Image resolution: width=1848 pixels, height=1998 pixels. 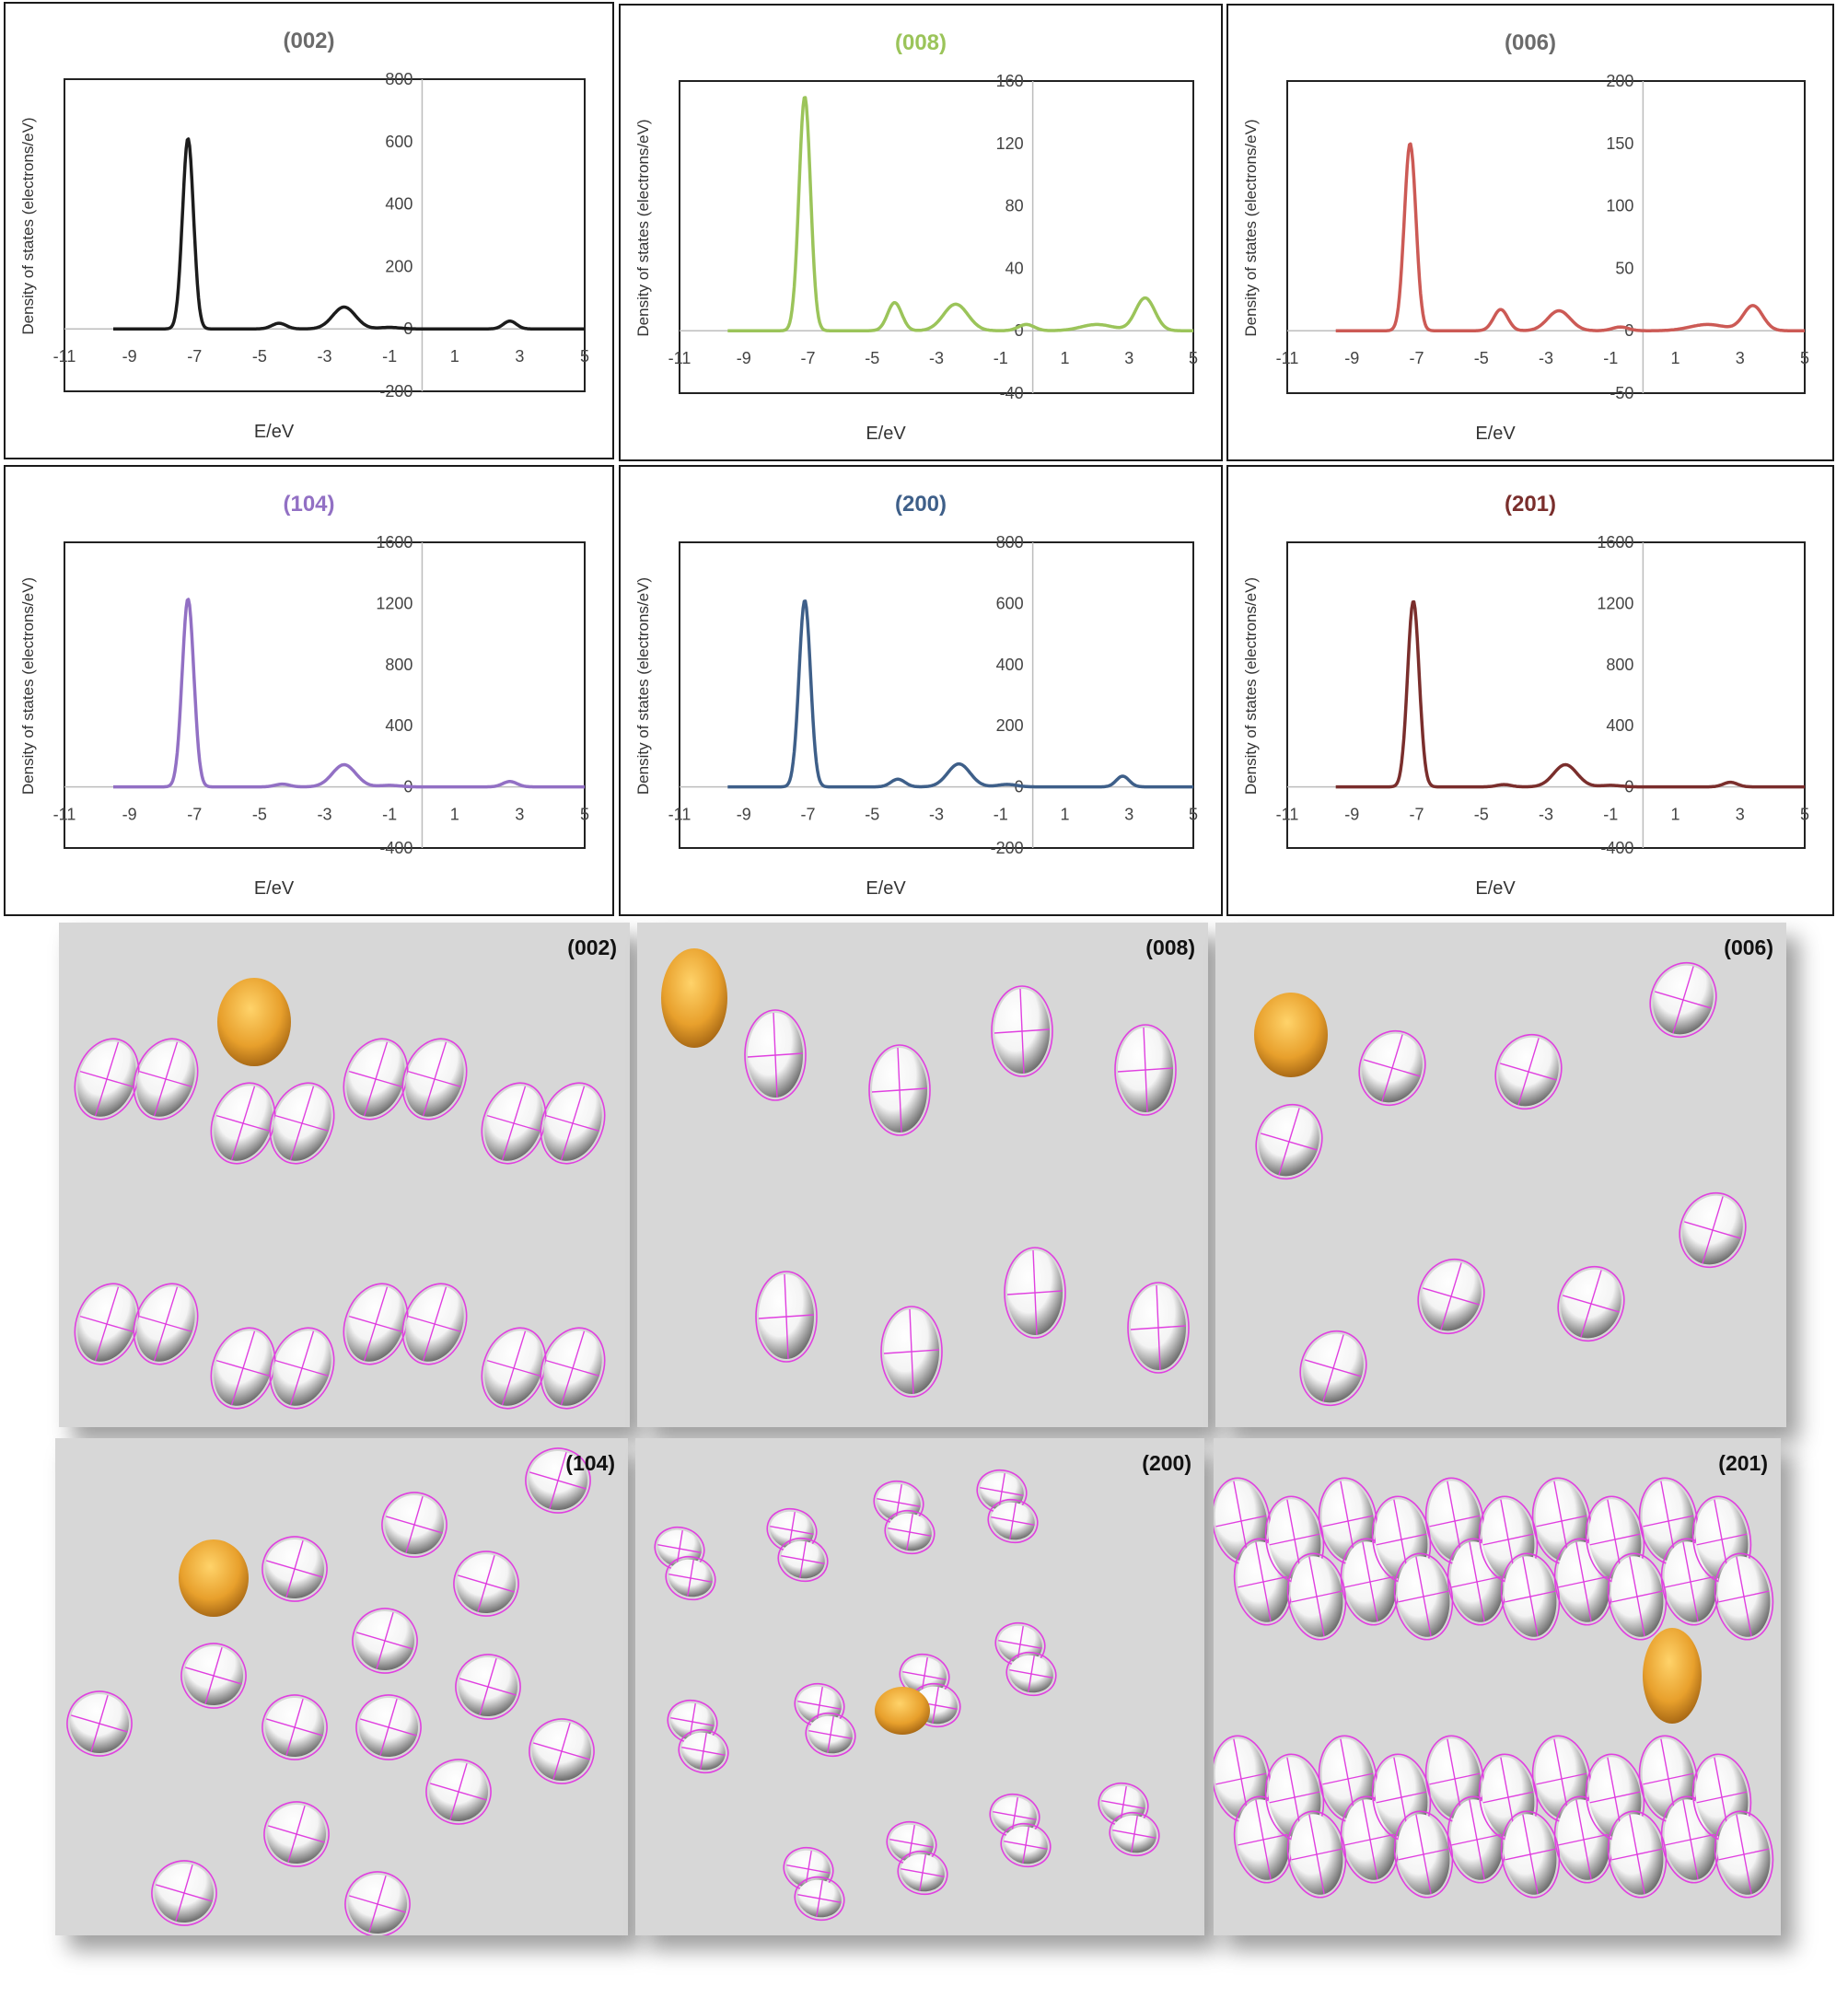 What do you see at coordinates (1500, 1175) in the screenshot?
I see `structure-panel-006: (006)` at bounding box center [1500, 1175].